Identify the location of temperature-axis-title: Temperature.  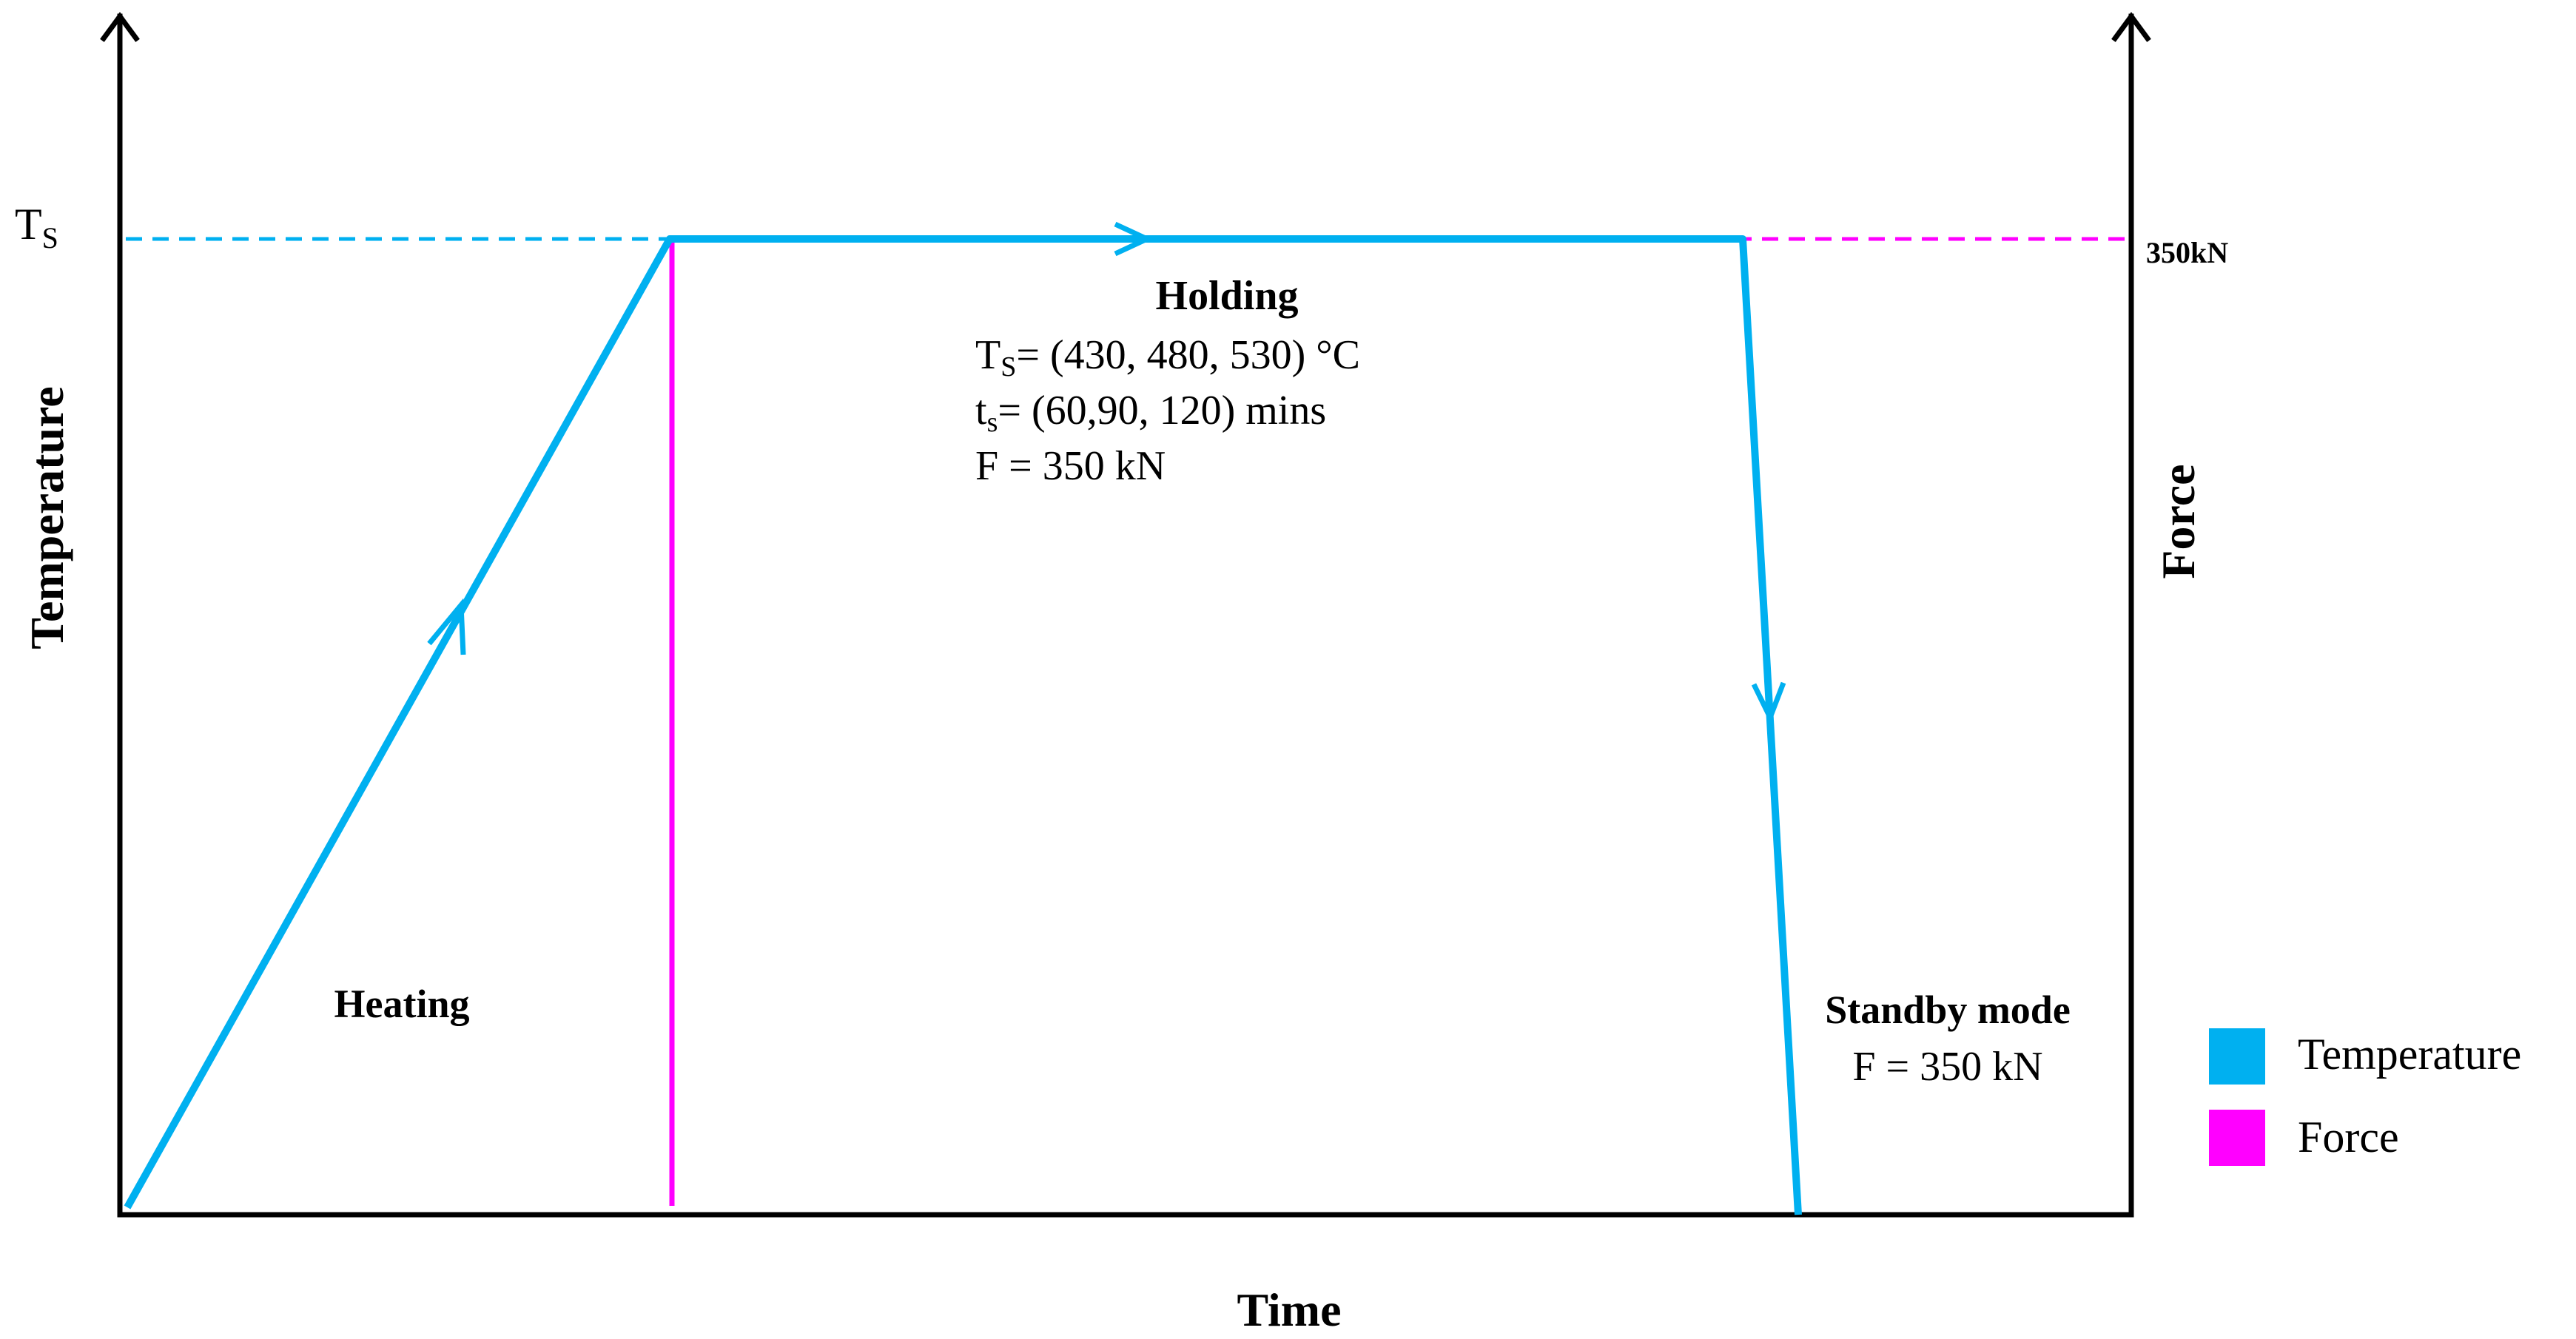
(47, 518).